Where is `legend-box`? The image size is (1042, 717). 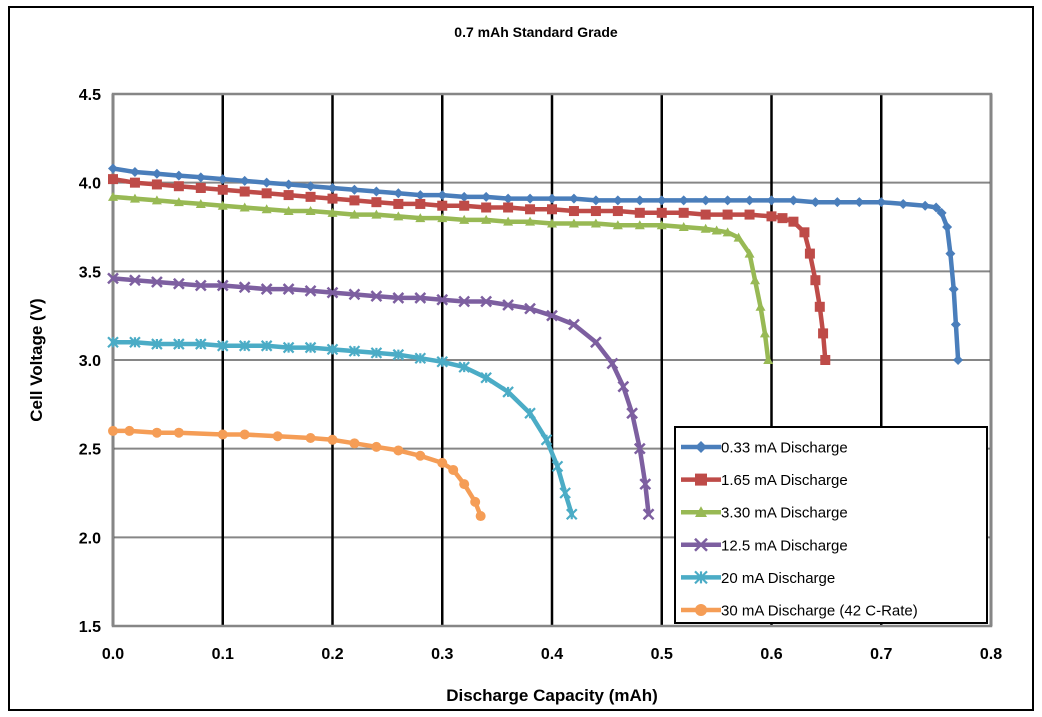 legend-box is located at coordinates (831, 525).